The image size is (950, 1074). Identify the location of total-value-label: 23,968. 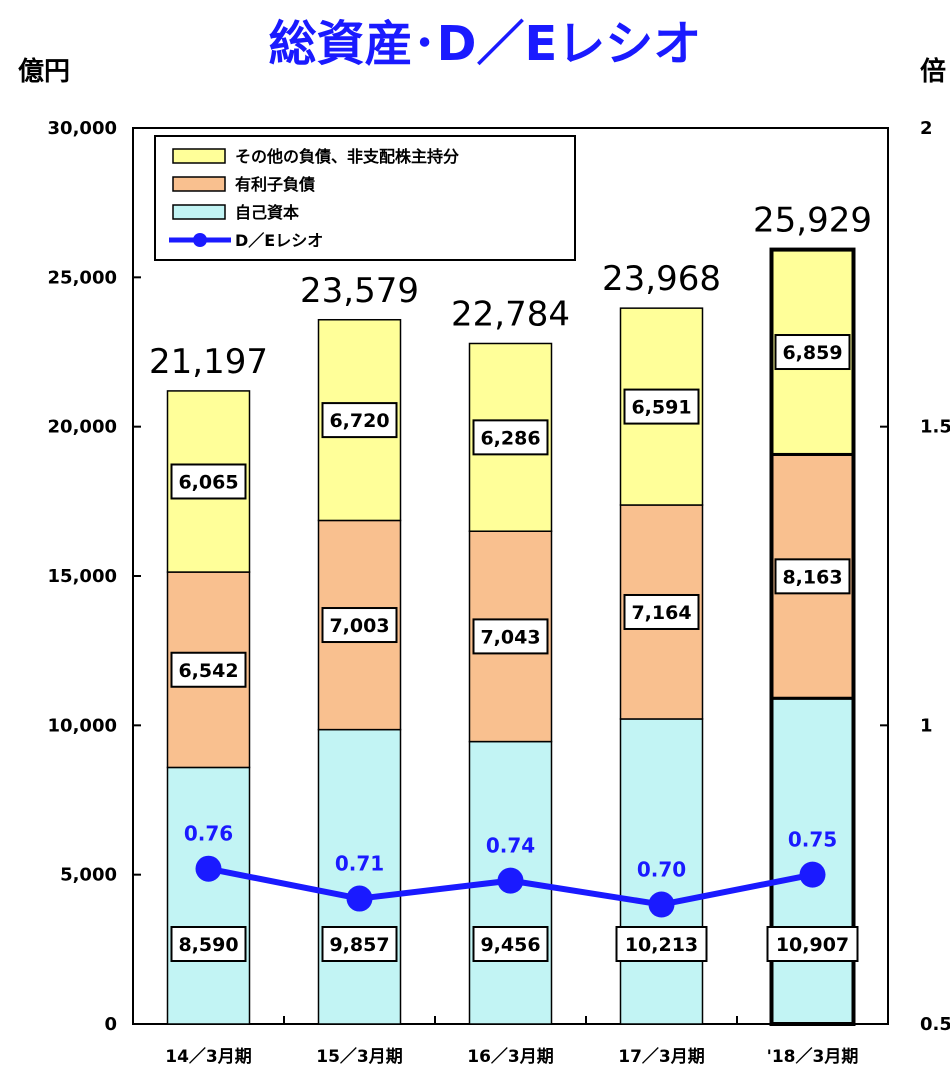
(661, 279).